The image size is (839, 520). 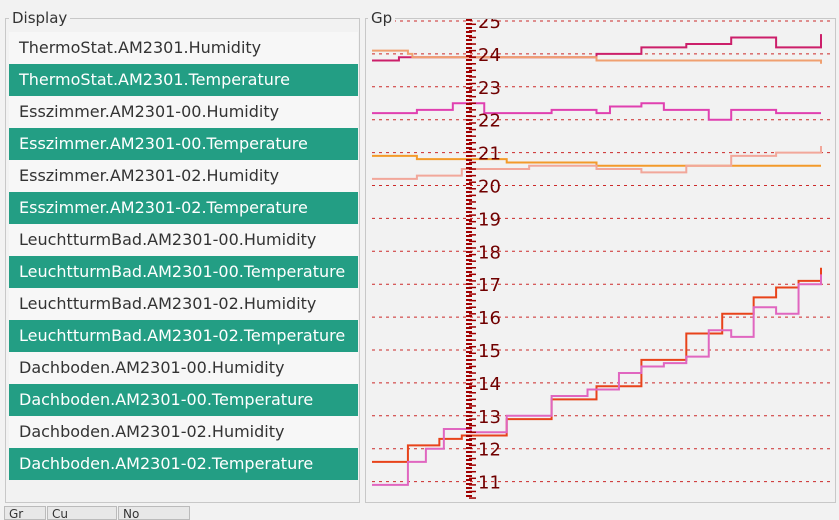 I want to click on y-tick-label: 22, so click(x=489, y=121).